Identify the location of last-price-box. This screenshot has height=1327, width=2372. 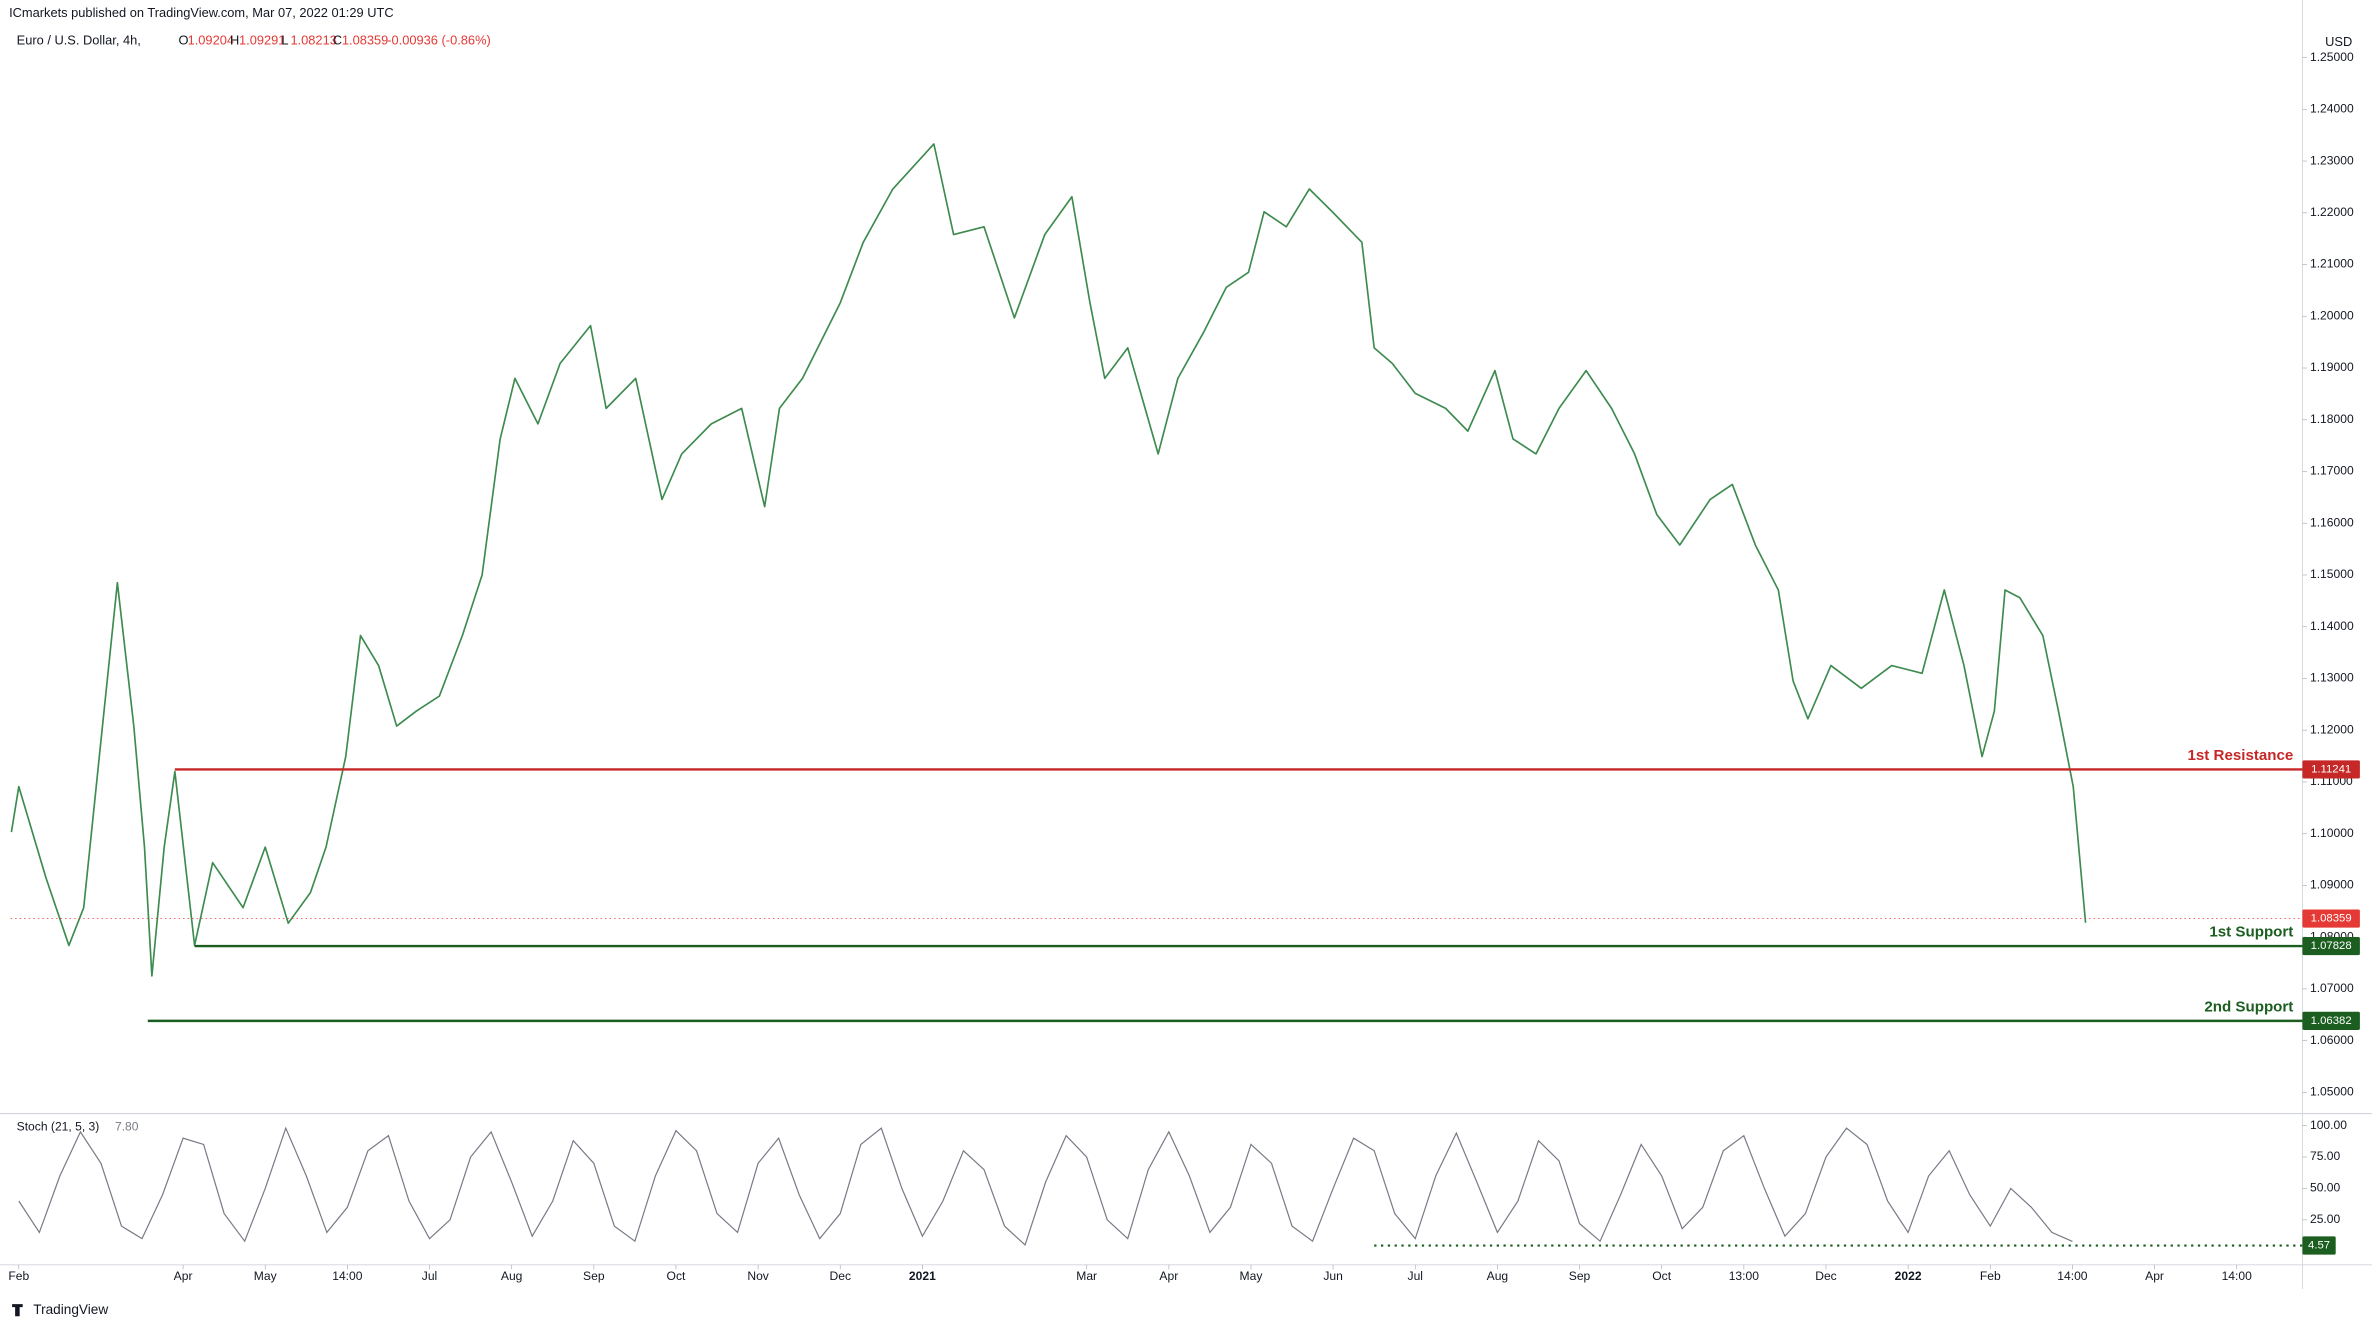
(2331, 918).